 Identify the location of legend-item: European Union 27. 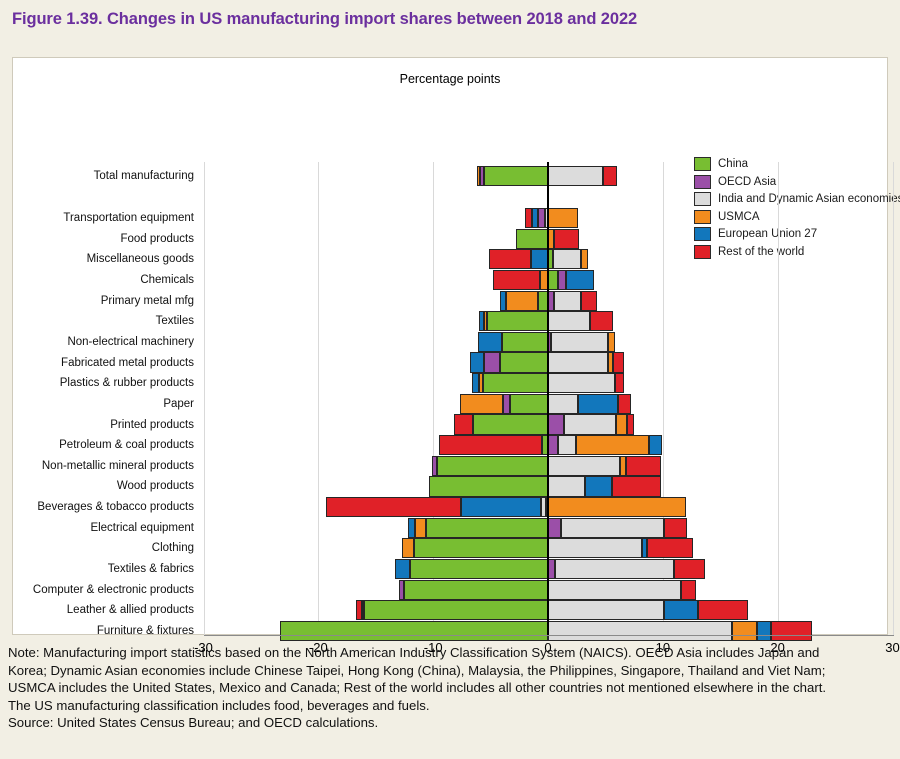
(794, 234).